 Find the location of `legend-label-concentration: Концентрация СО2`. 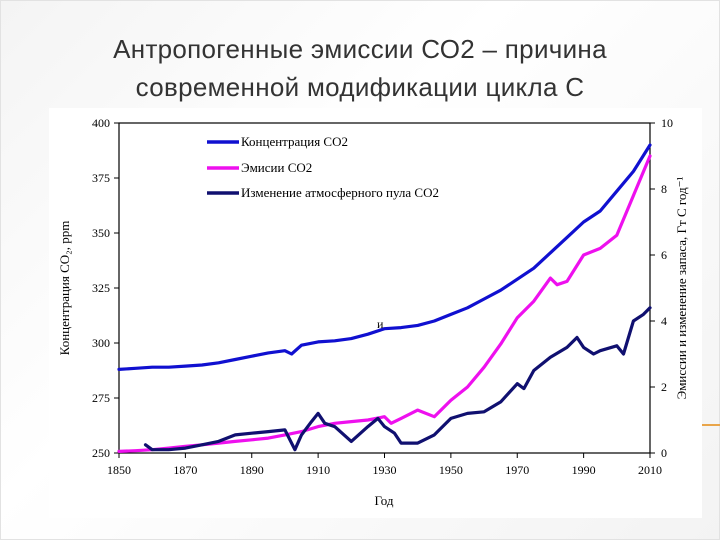

legend-label-concentration: Концентрация СО2 is located at coordinates (294, 141).